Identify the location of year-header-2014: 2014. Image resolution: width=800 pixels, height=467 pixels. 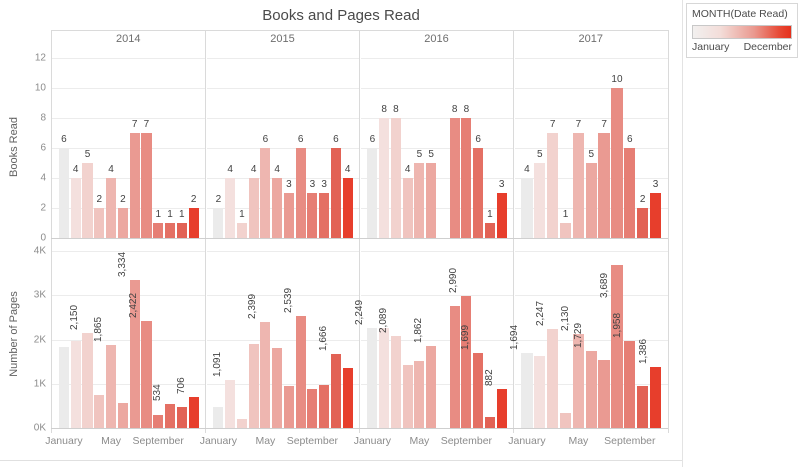
(128, 39).